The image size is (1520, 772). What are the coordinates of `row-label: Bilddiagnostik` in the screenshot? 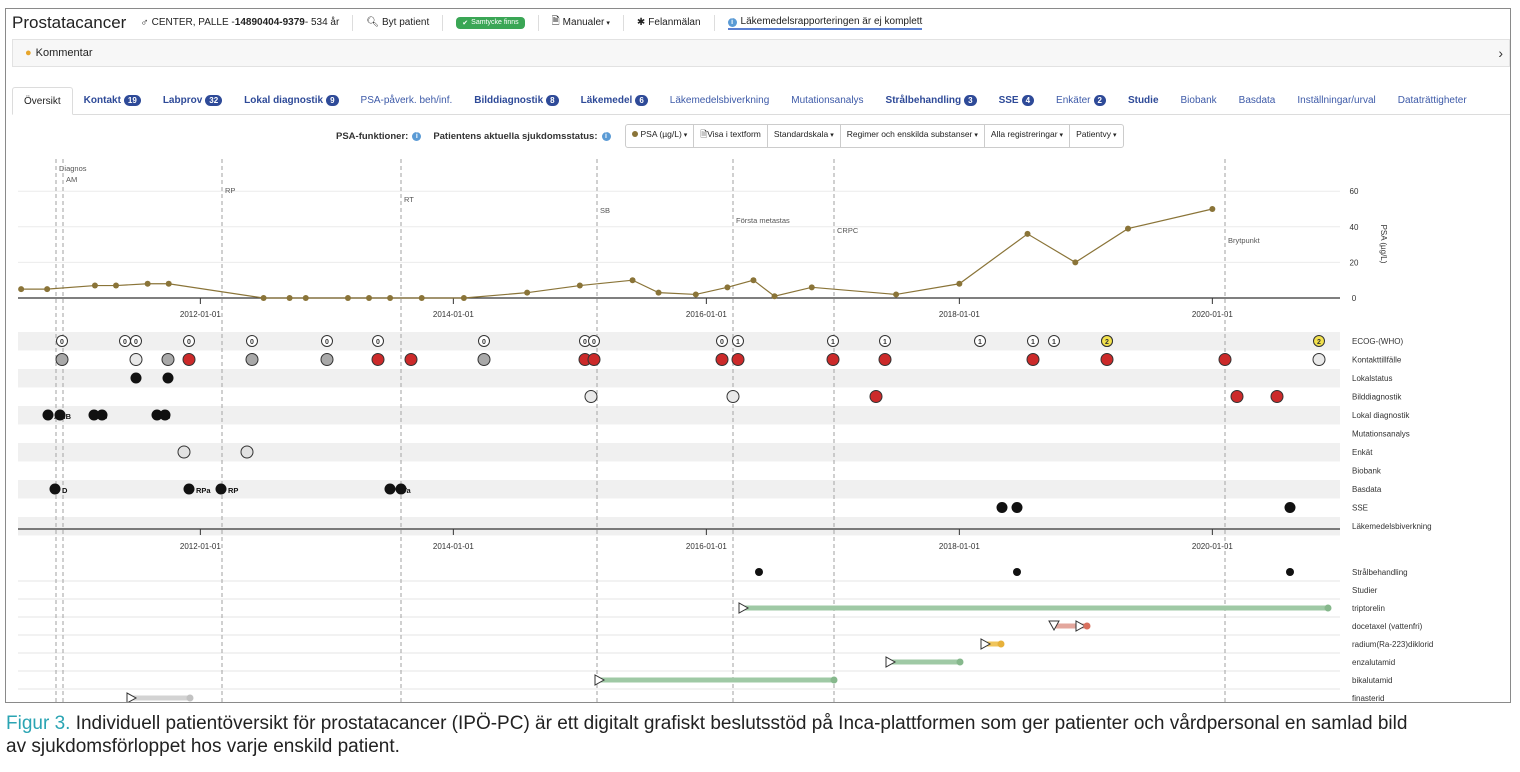 It's located at (1377, 397).